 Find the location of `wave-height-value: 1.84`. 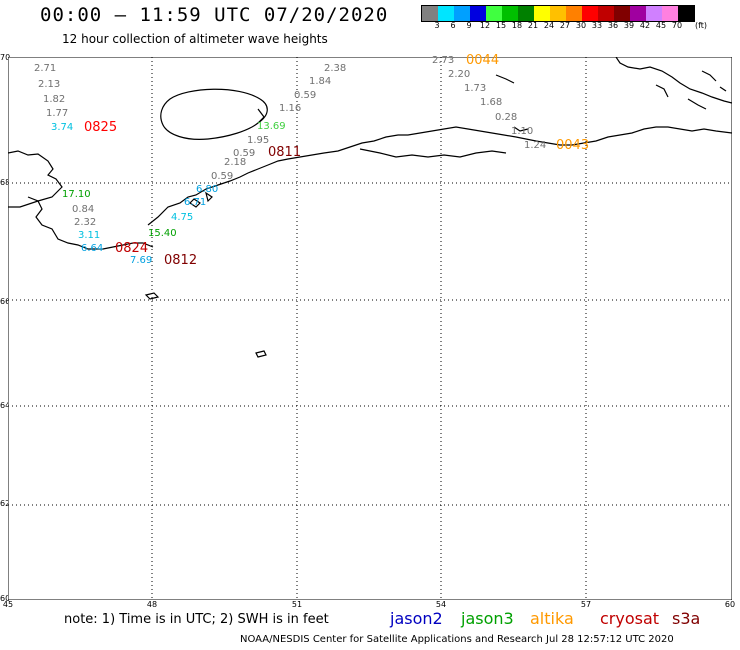

wave-height-value: 1.84 is located at coordinates (320, 81).